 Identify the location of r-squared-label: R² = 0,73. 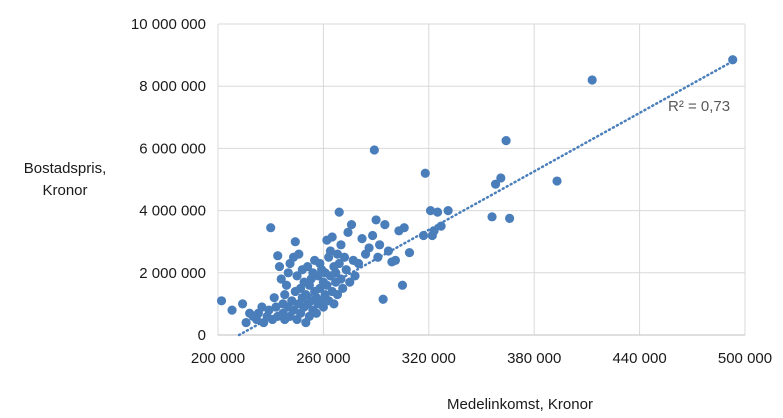
(699, 106).